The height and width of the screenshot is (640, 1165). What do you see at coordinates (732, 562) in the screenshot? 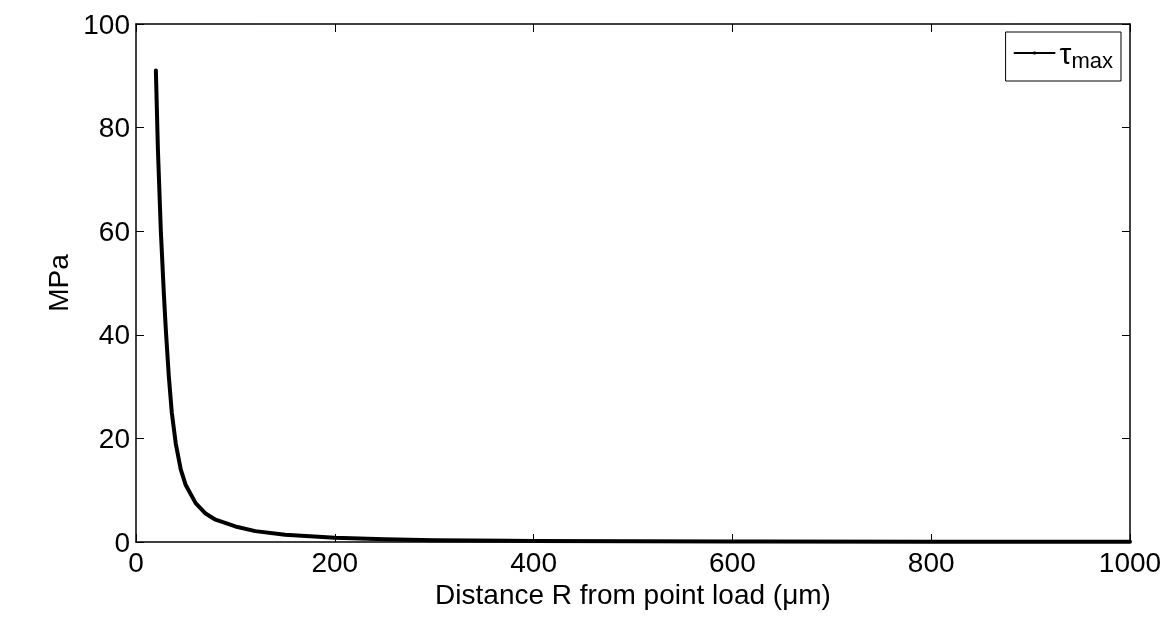
I see `x-tick-label: 600` at bounding box center [732, 562].